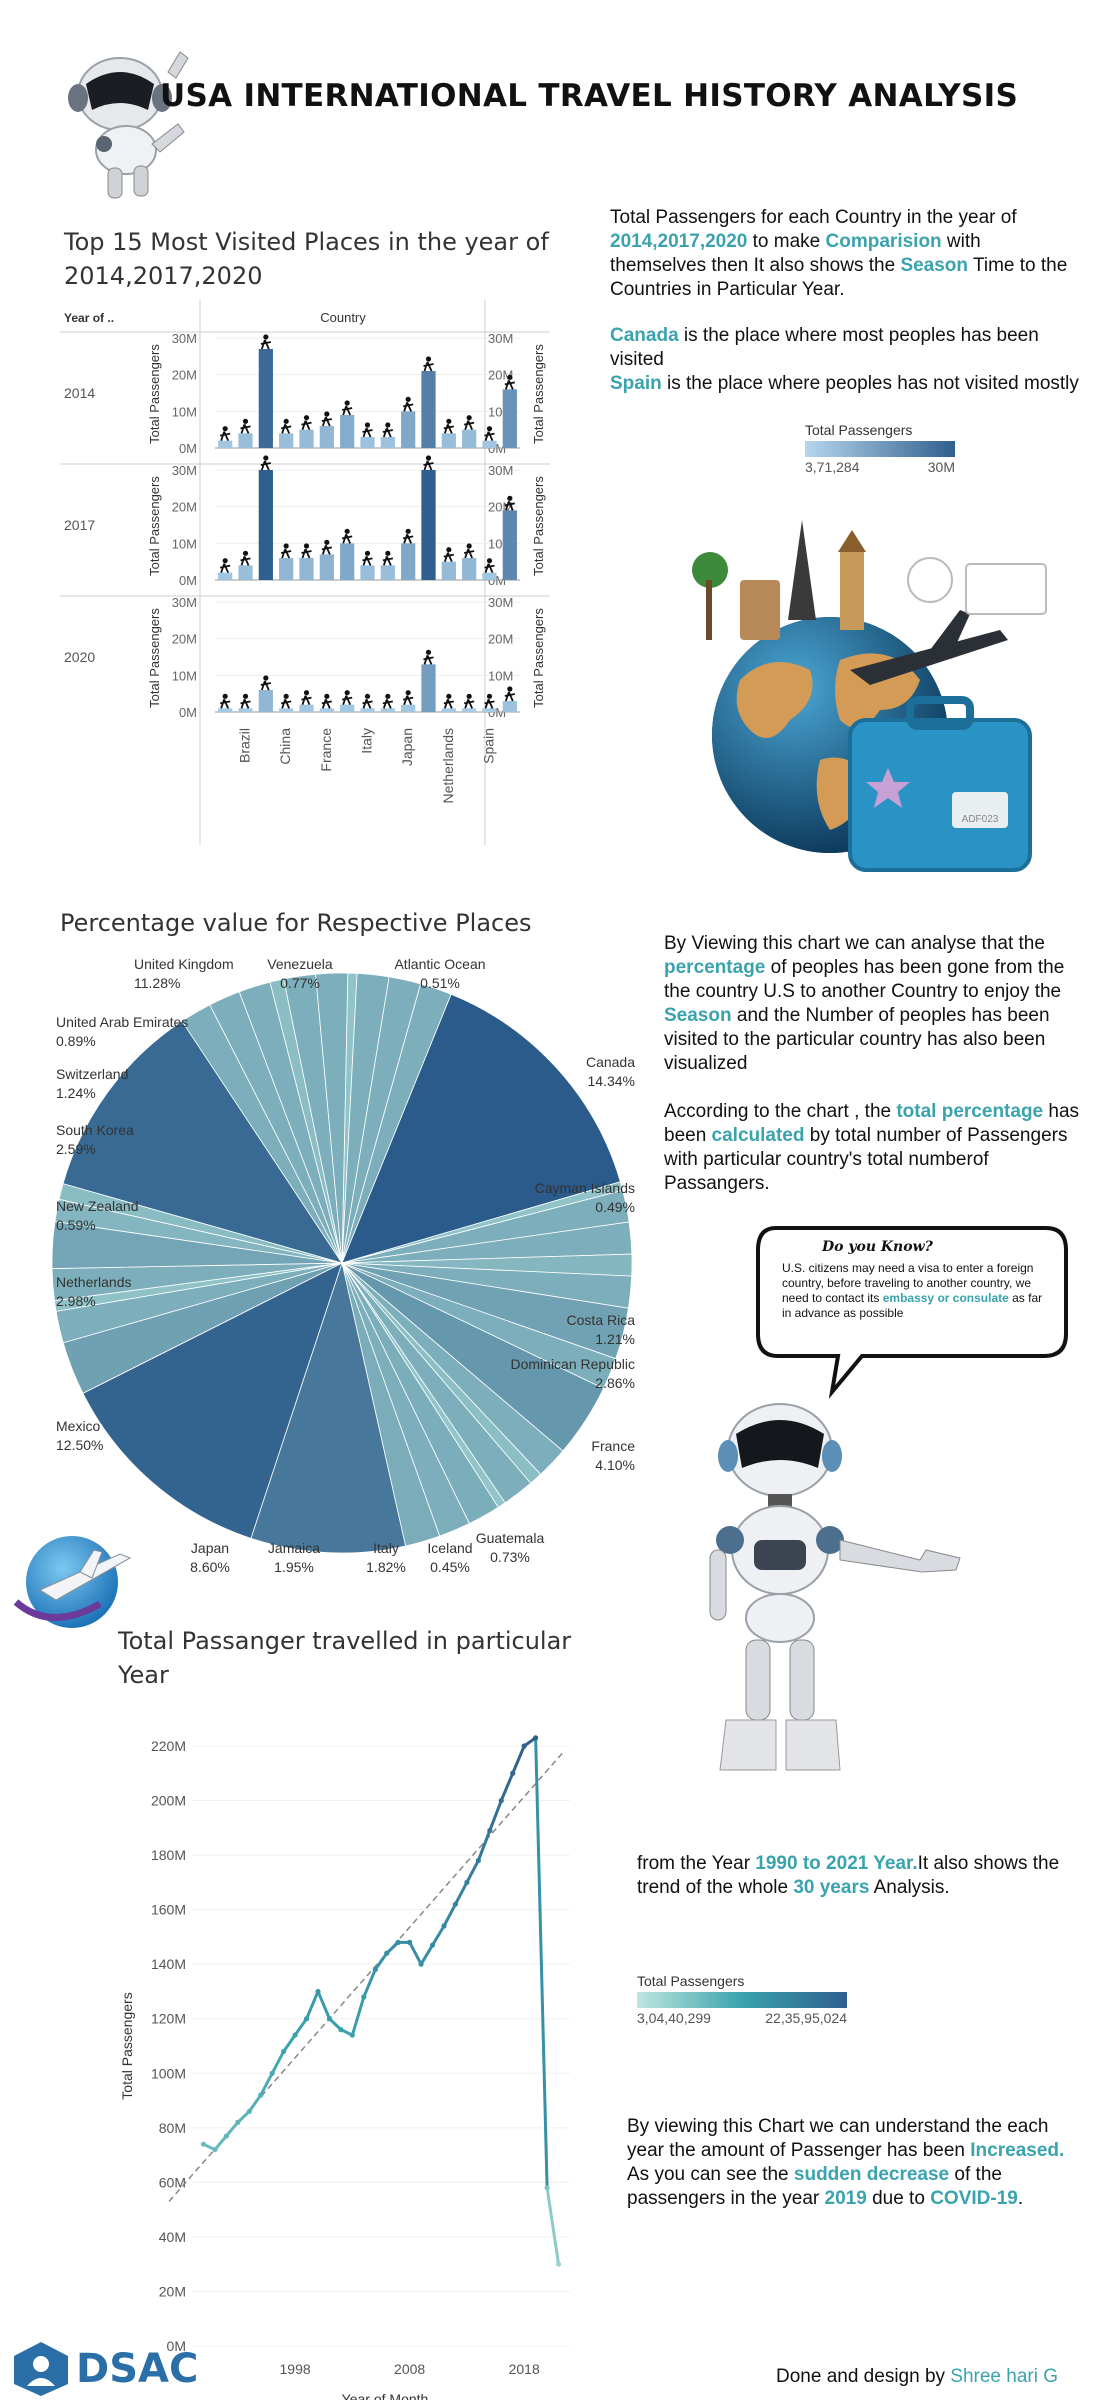 Image resolution: width=1100 pixels, height=2400 pixels. What do you see at coordinates (184, 639) in the screenshot?
I see `top15-y-tick: 20M` at bounding box center [184, 639].